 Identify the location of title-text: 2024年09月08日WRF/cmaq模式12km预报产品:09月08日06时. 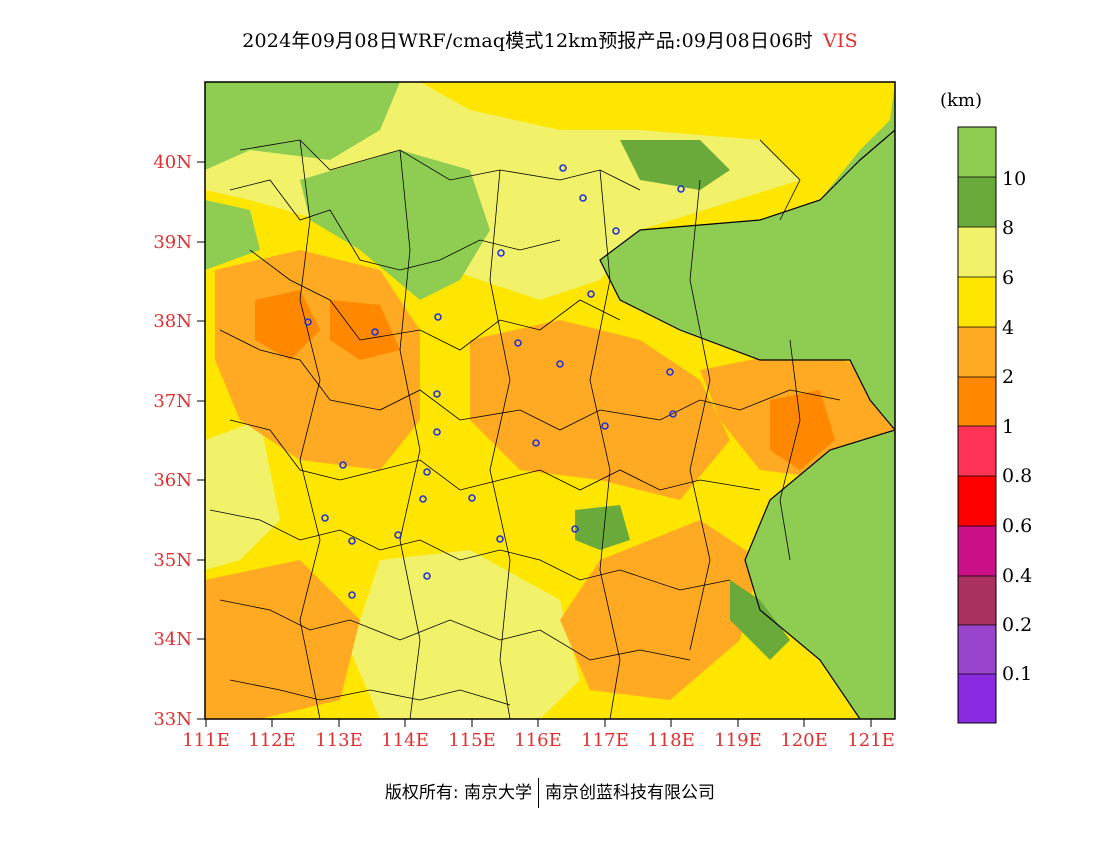
(527, 41).